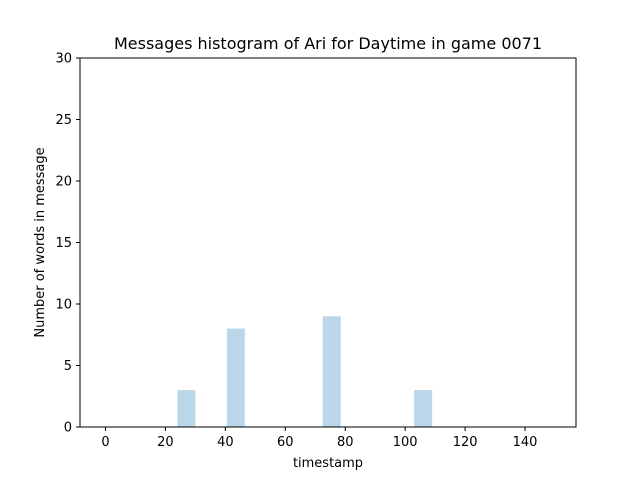 This screenshot has height=480, width=640. I want to click on x-tick-label: 60, so click(285, 442).